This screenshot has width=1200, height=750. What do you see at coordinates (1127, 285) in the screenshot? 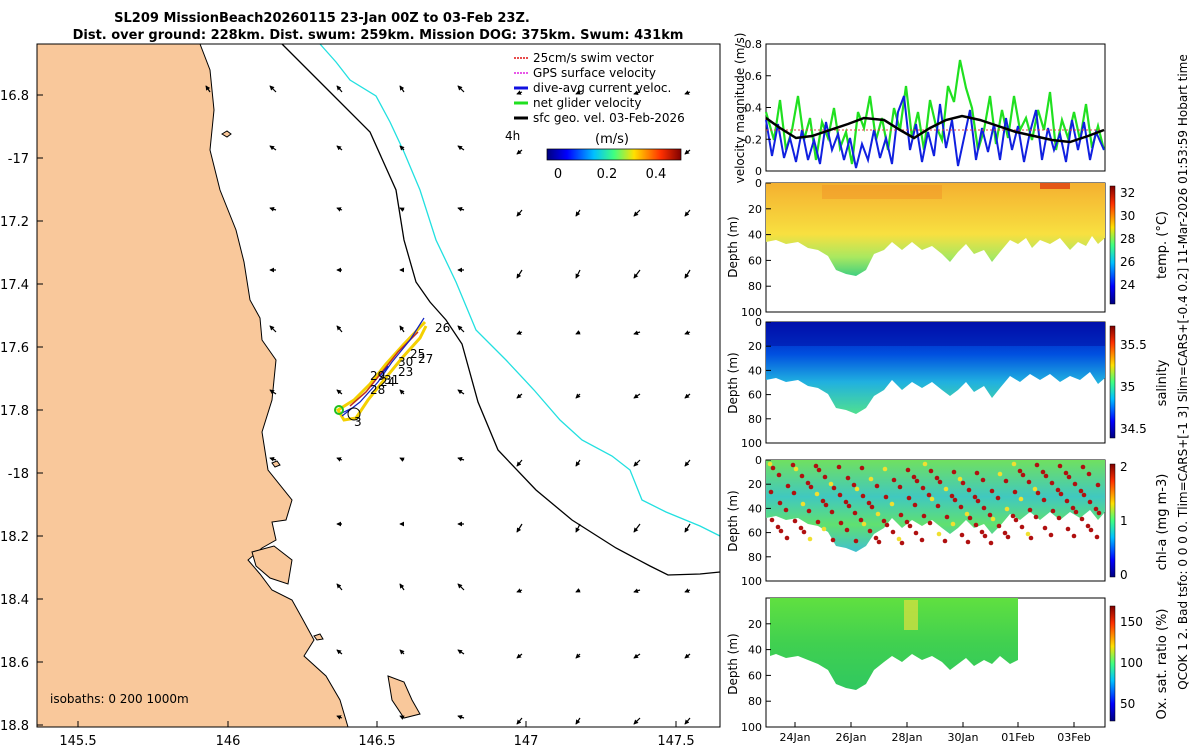
I see `cbar-tick-label: 24` at bounding box center [1127, 285].